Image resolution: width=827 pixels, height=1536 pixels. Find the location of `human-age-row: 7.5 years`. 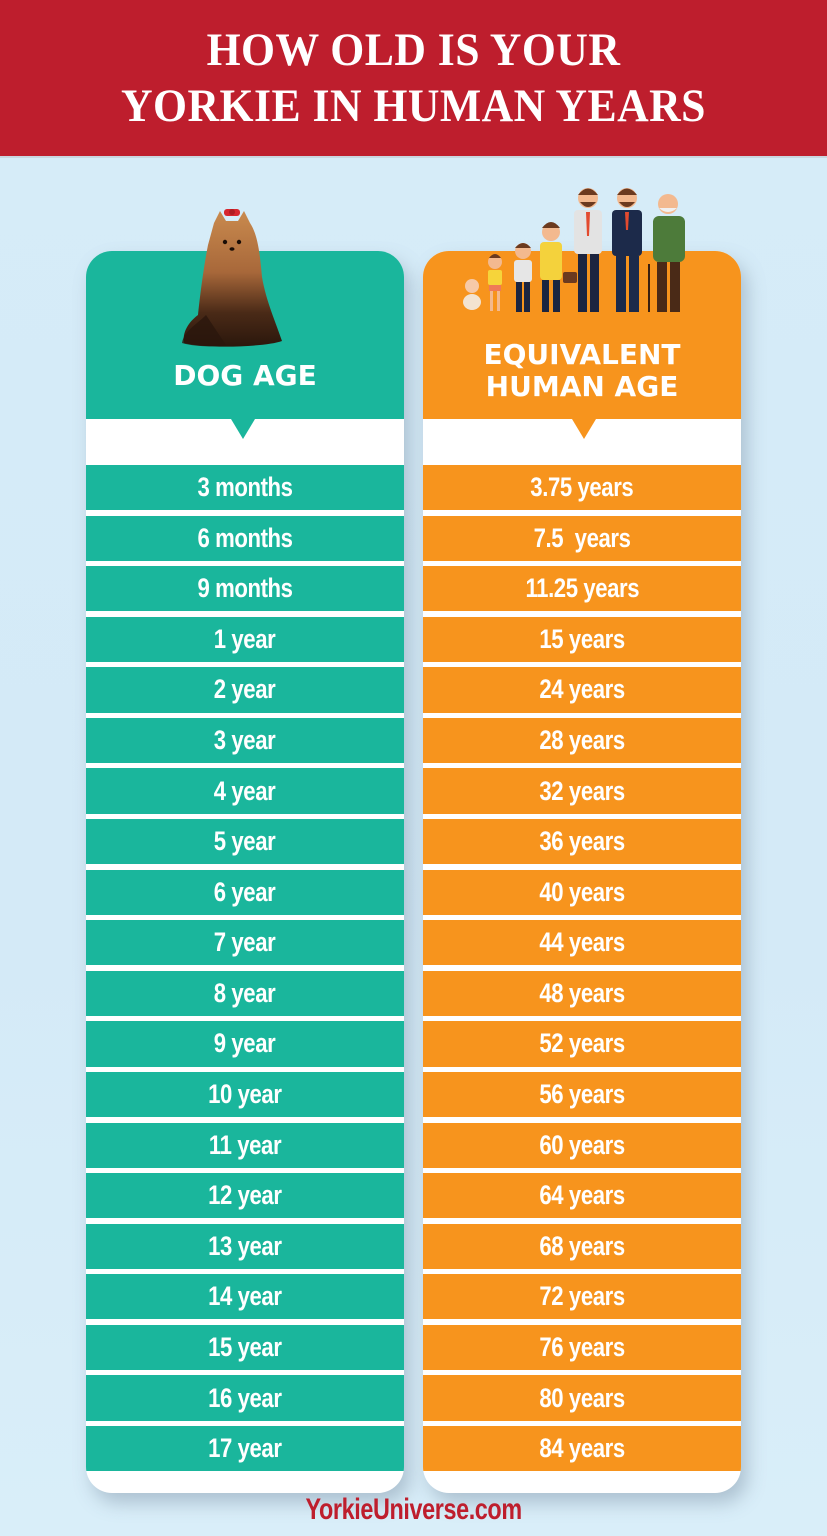

human-age-row: 7.5 years is located at coordinates (582, 538).